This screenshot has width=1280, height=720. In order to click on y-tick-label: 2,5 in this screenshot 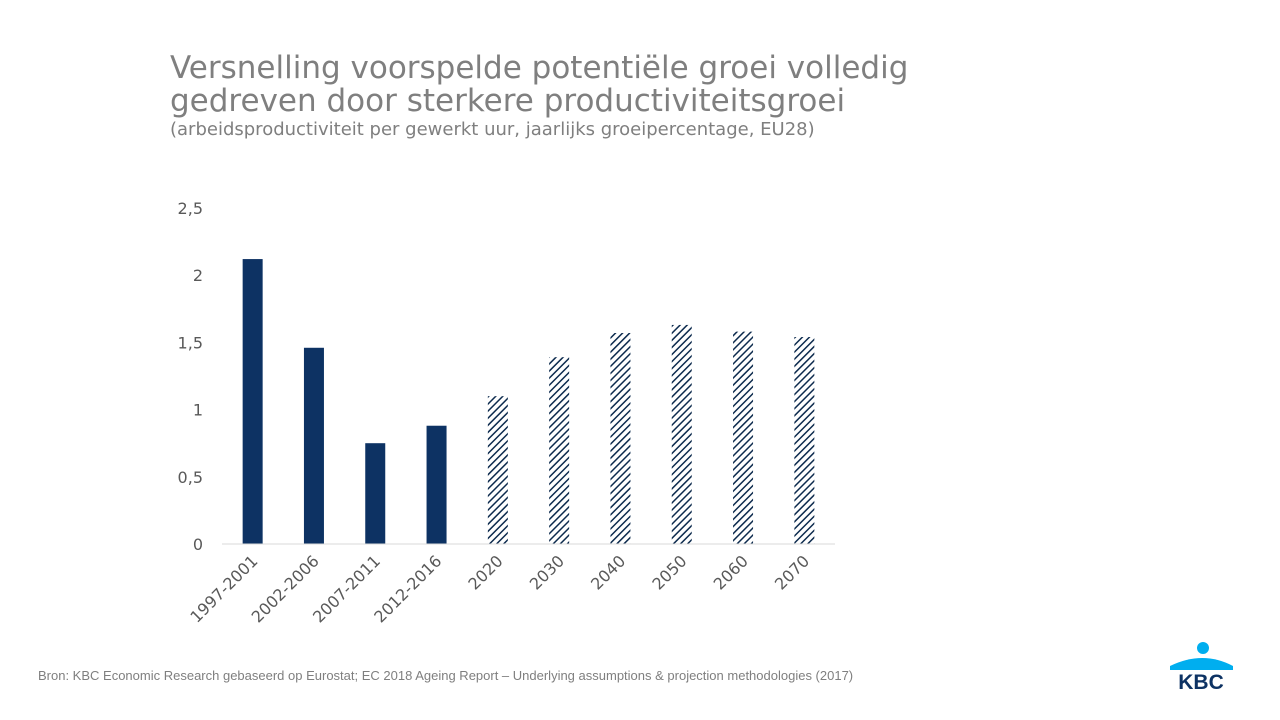, I will do `click(190, 208)`.